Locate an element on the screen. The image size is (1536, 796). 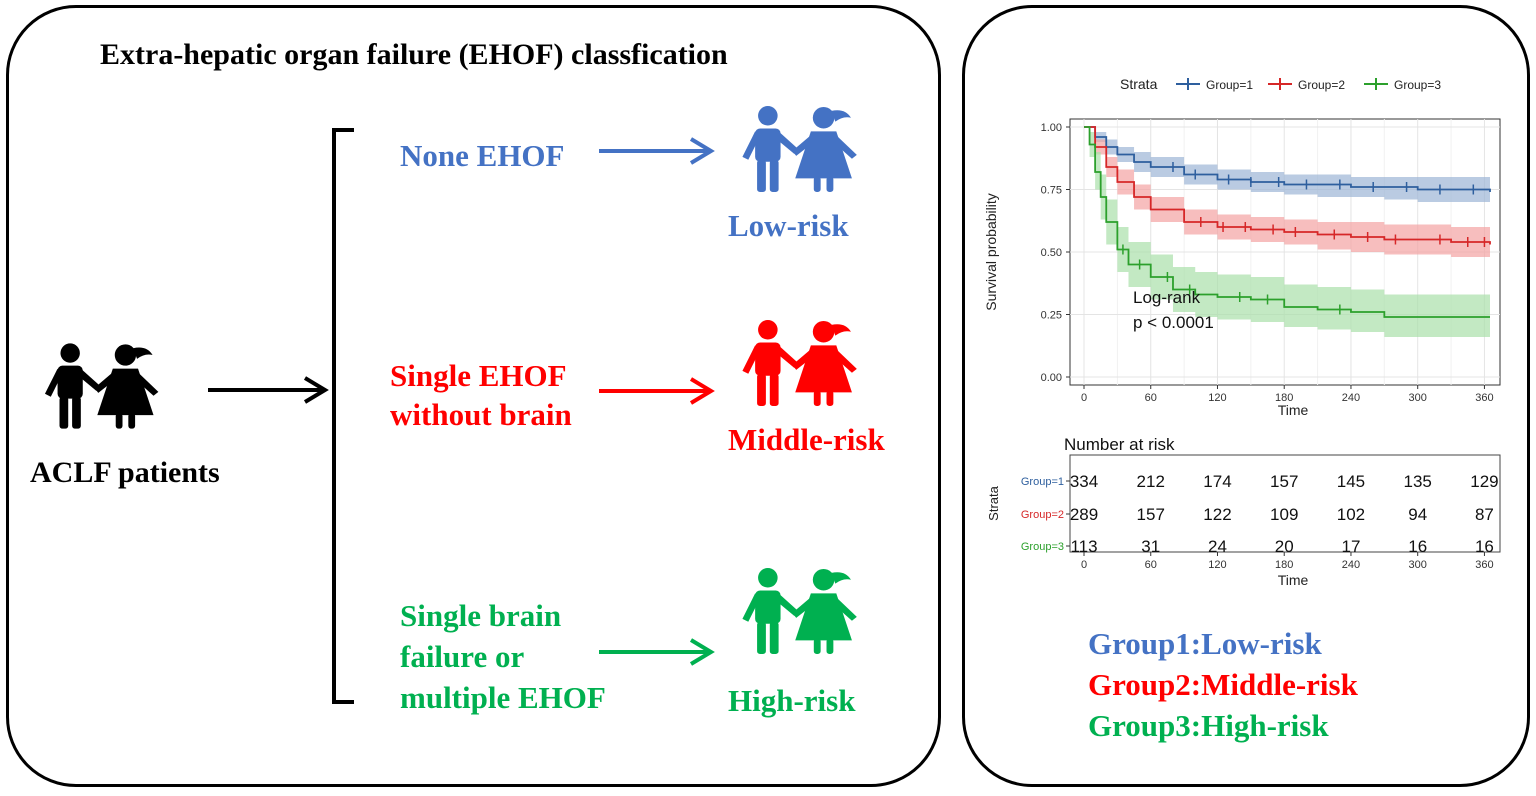
y-tick-label: 1.00 is located at coordinates (1051, 128).